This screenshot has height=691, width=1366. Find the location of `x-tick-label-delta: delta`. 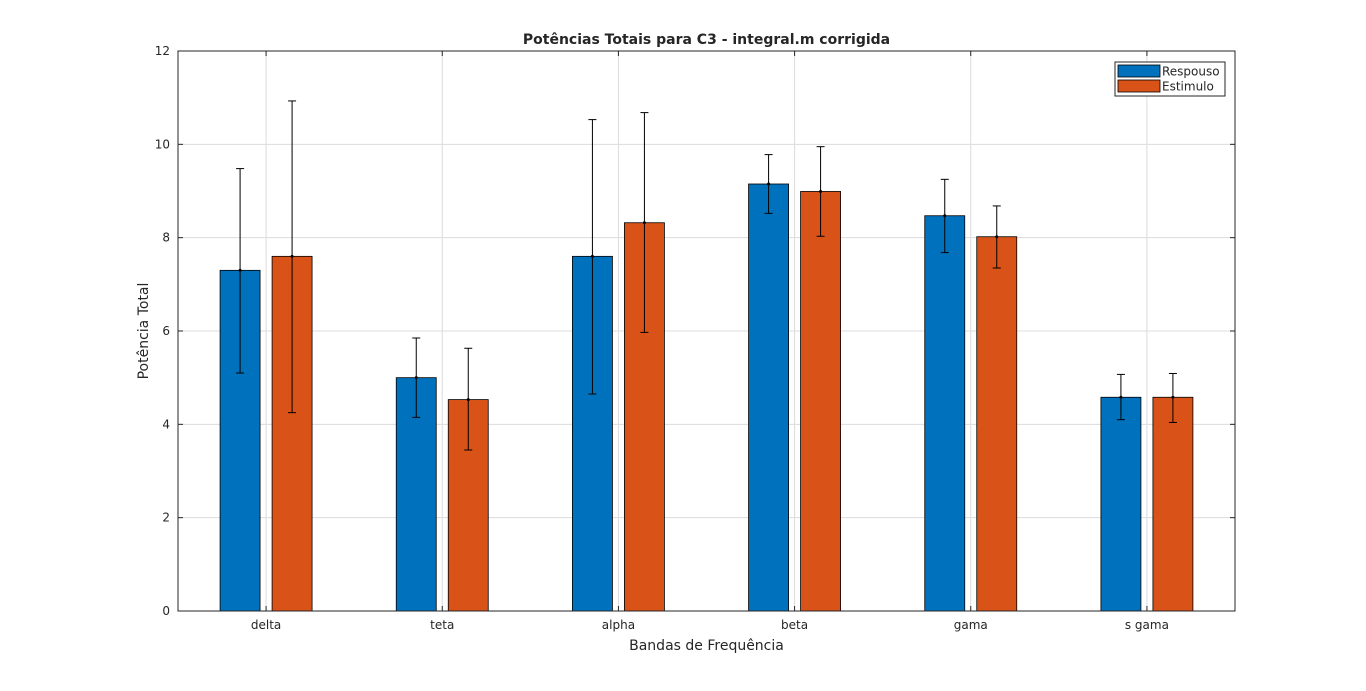

x-tick-label-delta: delta is located at coordinates (266, 625).